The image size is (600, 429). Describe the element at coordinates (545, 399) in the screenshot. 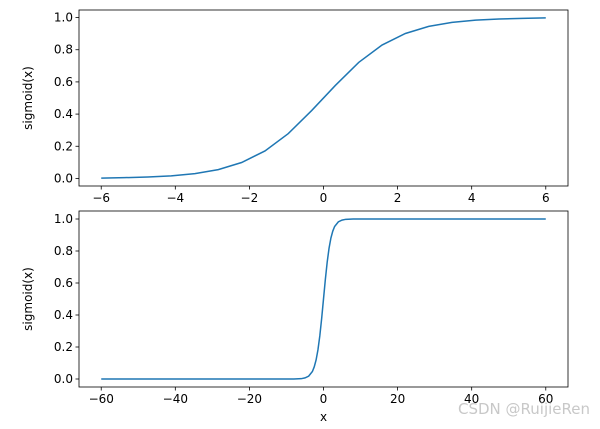

I see `x-tick-label: 60` at that location.